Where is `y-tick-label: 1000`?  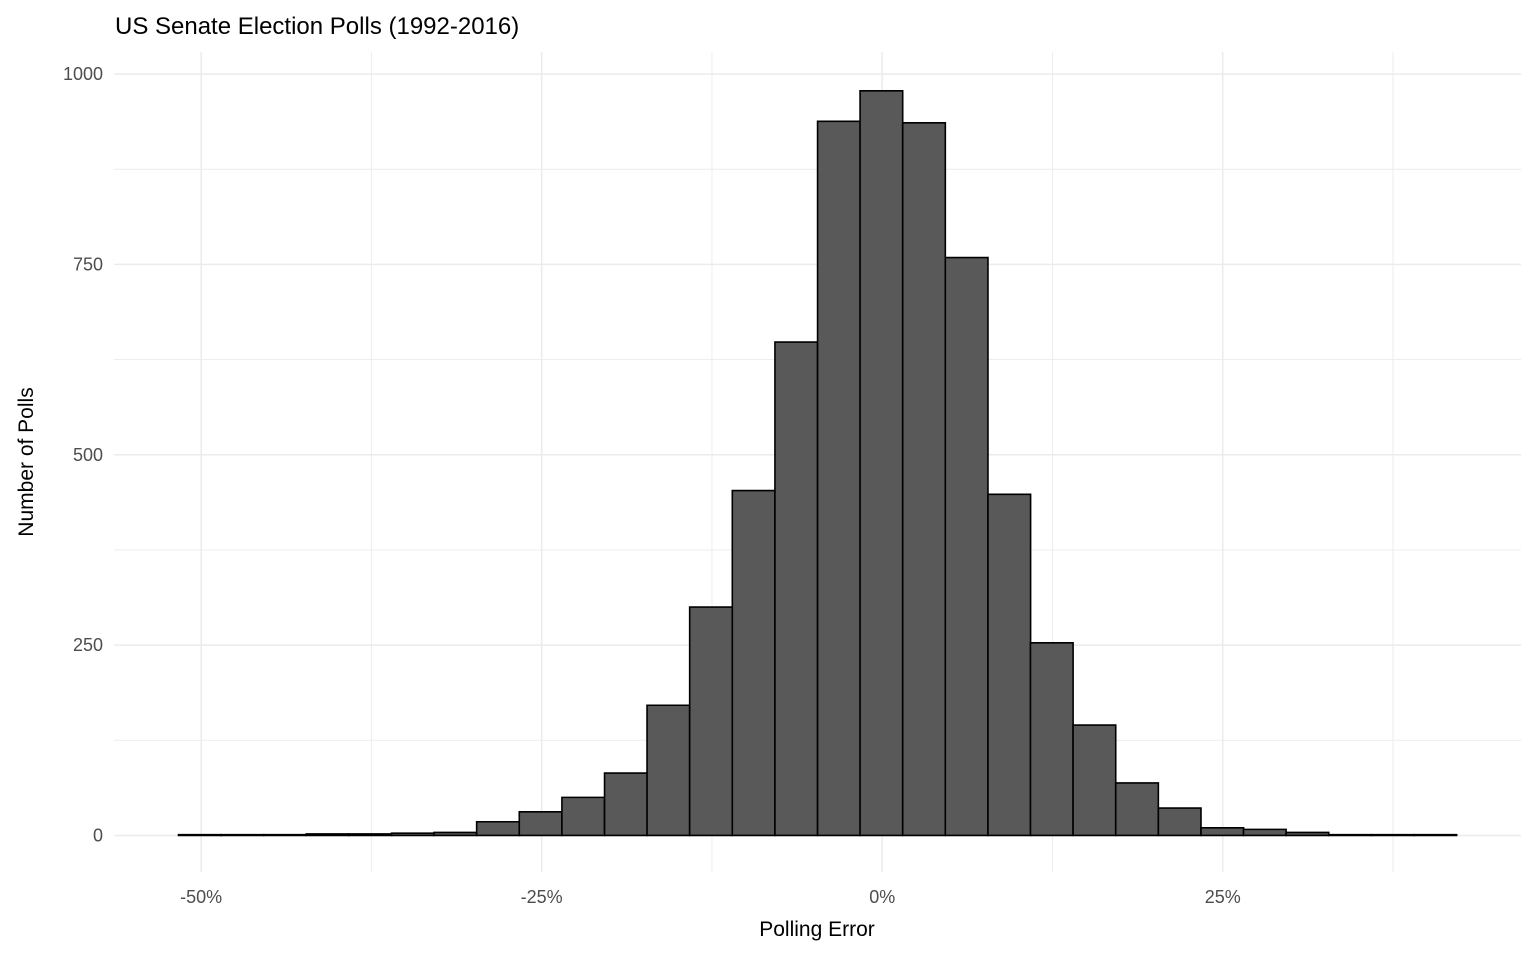
y-tick-label: 1000 is located at coordinates (83, 74).